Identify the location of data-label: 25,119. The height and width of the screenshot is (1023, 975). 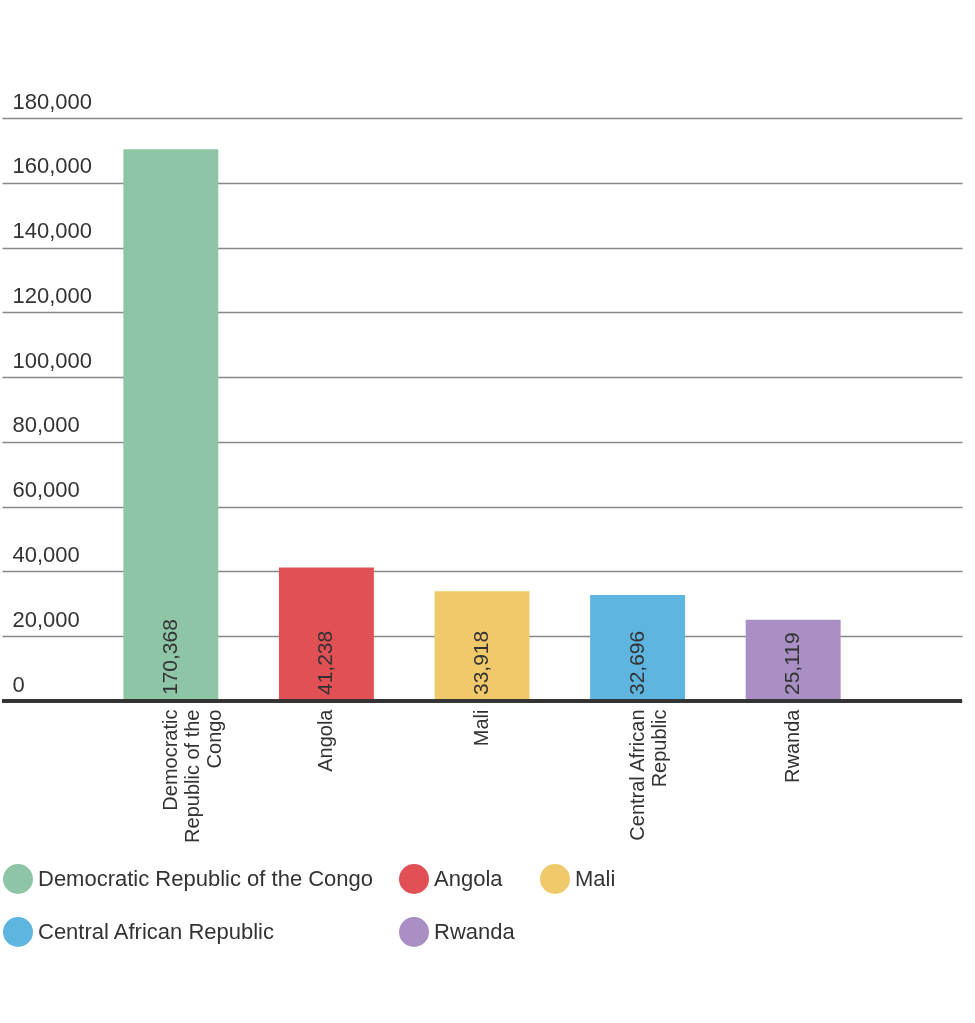
(792, 663).